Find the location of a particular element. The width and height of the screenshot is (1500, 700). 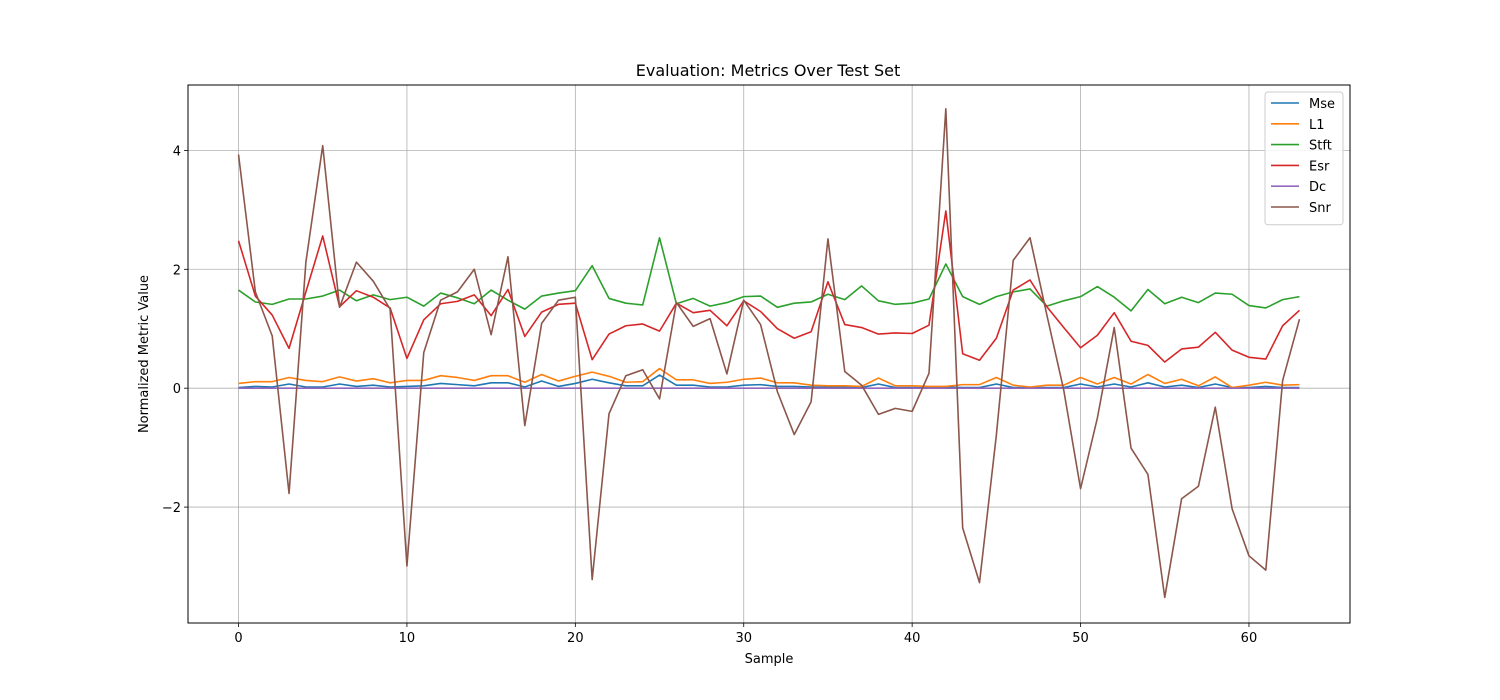

y-tick-label: 2 is located at coordinates (177, 270).